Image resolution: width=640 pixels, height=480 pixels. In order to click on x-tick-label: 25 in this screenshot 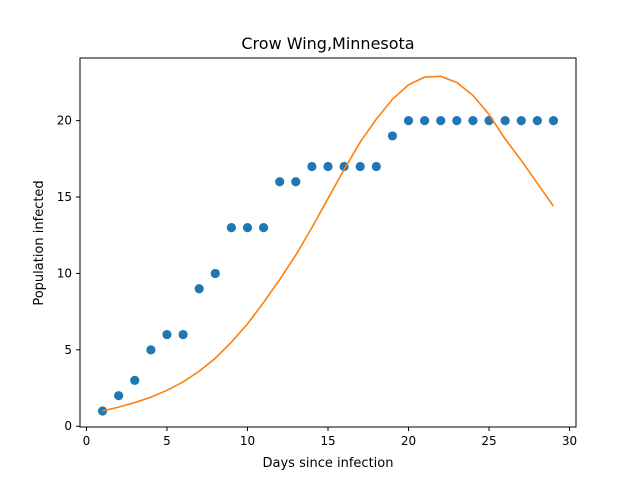, I will do `click(488, 441)`.